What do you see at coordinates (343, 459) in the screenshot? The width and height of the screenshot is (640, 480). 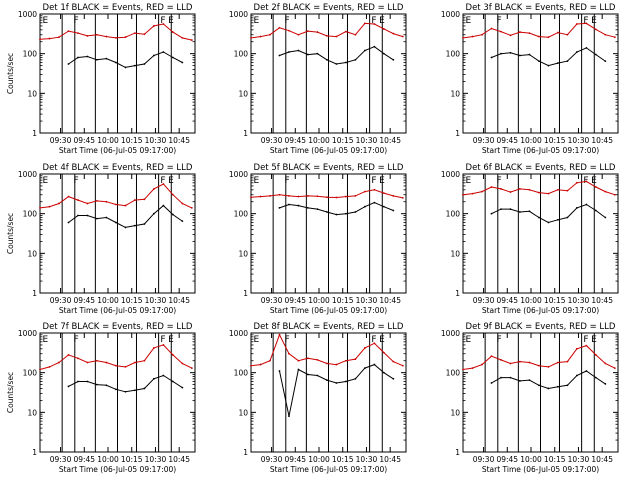 I see `x-tick-label: 10:15` at bounding box center [343, 459].